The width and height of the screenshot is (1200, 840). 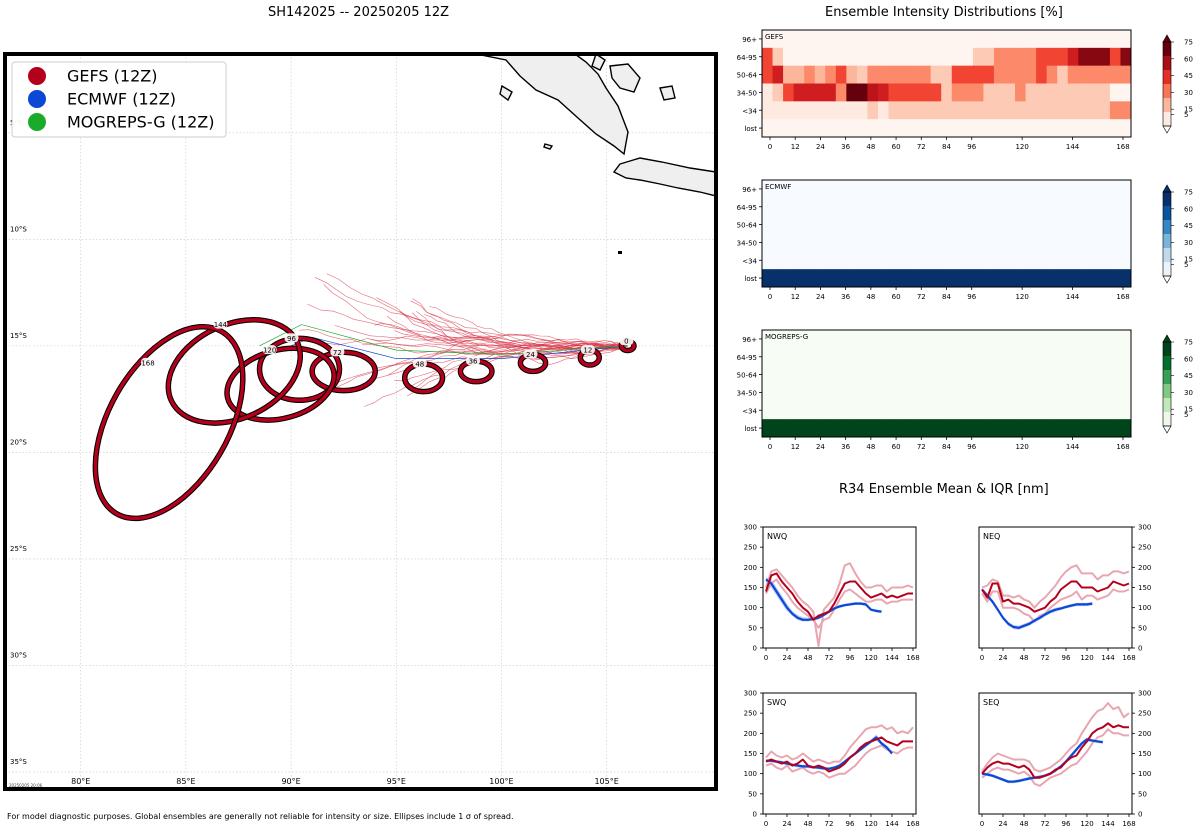 I want to click on lon-tick-label: 95°E, so click(x=396, y=781).